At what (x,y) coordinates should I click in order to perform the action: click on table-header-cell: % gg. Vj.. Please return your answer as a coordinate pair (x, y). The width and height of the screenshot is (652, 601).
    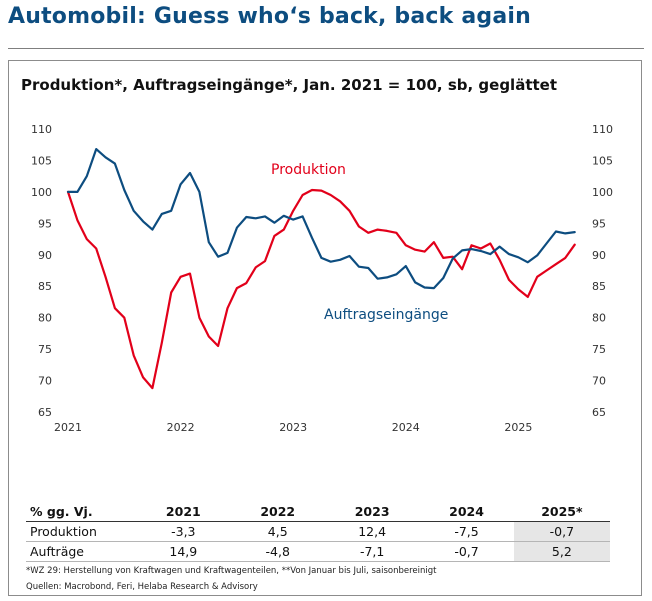
    Looking at the image, I should click on (81, 512).